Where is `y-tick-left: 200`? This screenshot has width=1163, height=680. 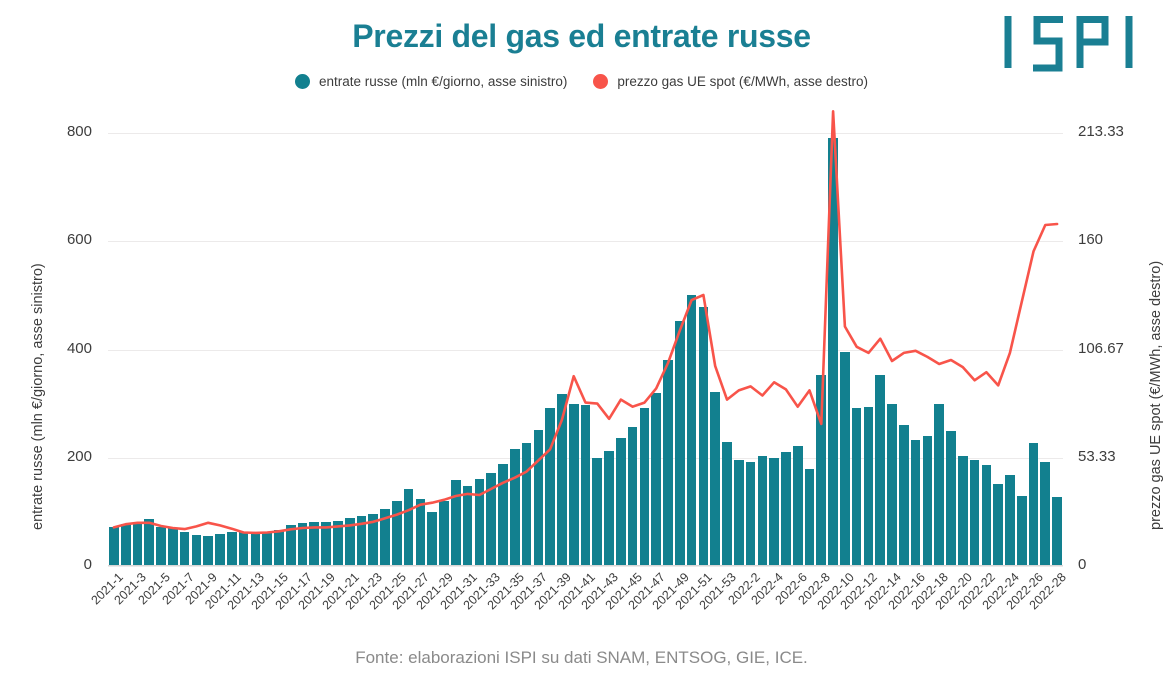
y-tick-left: 200 is located at coordinates (79, 456).